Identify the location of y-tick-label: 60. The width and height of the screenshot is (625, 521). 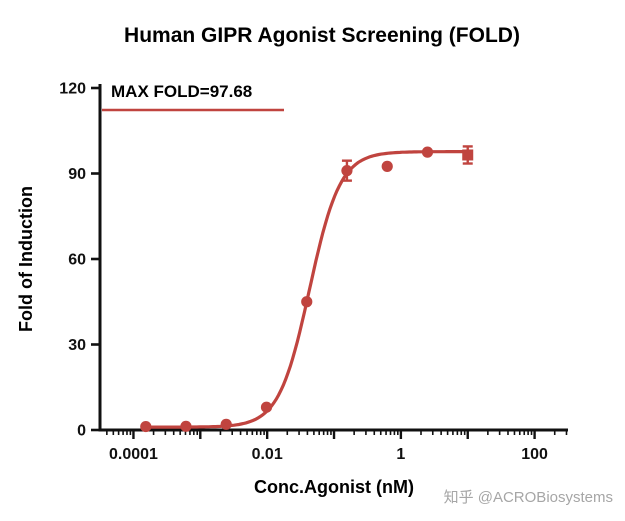
(77, 260).